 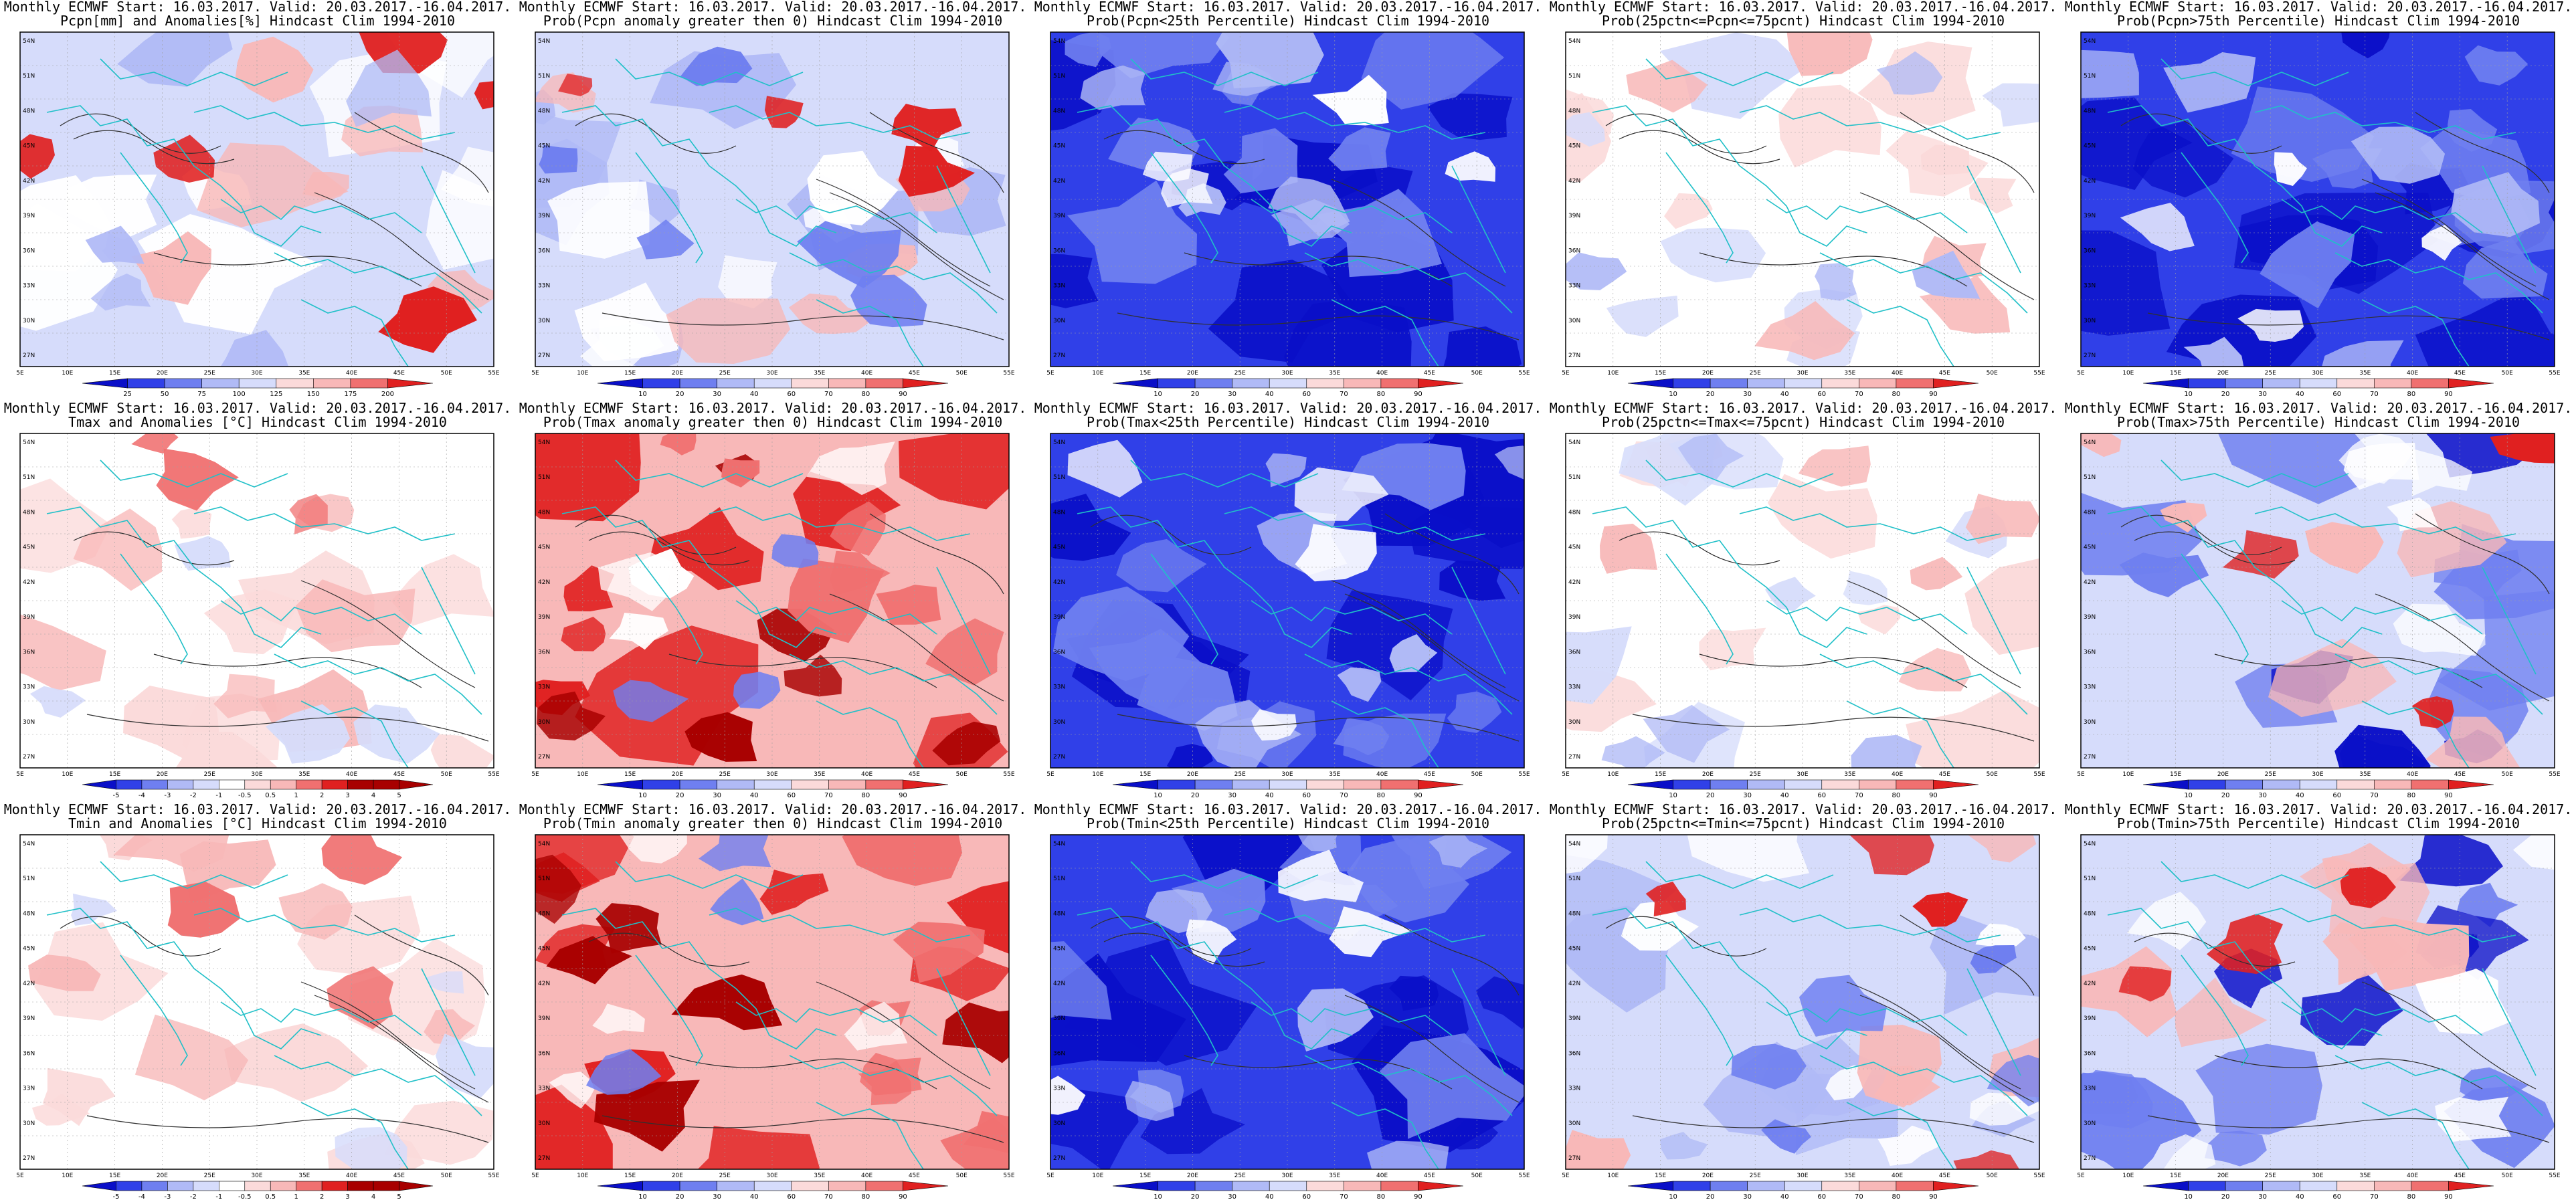 I want to click on lon-label: 25E, so click(x=209, y=1176).